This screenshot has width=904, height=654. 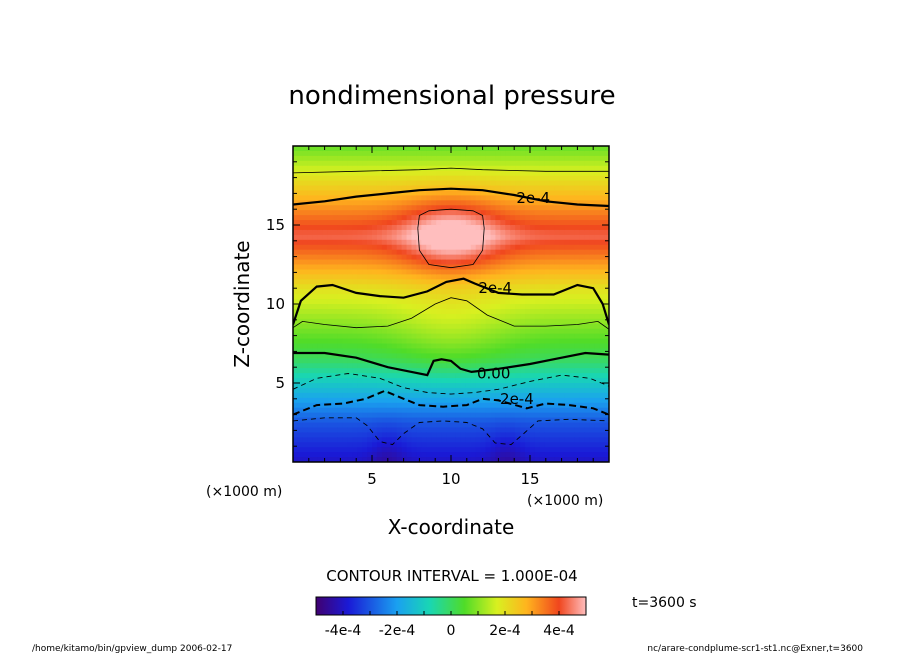 What do you see at coordinates (565, 501) in the screenshot?
I see `x-unit-right: (×1000 m)` at bounding box center [565, 501].